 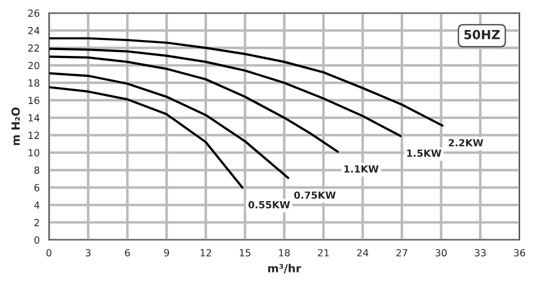 What do you see at coordinates (34, 152) in the screenshot?
I see `y-tick-label: 10` at bounding box center [34, 152].